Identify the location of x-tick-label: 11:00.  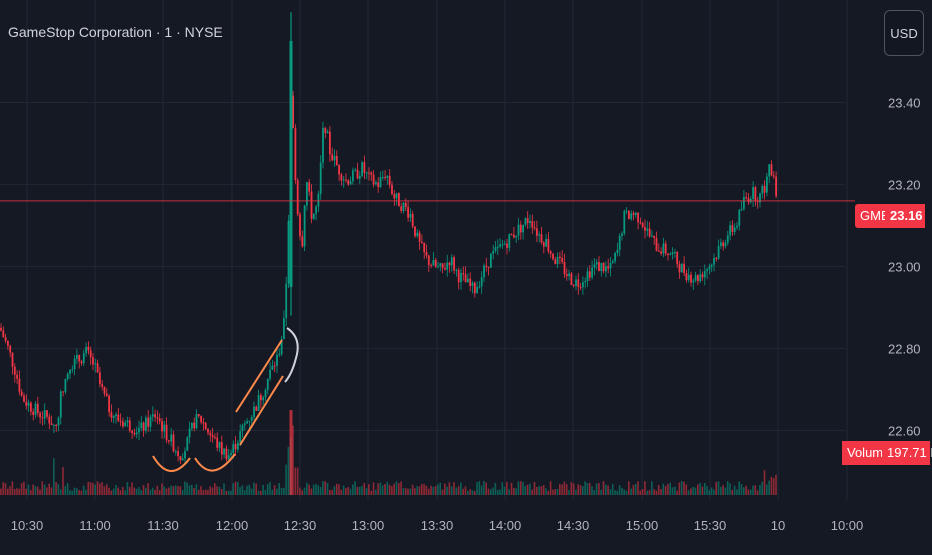
(95, 525).